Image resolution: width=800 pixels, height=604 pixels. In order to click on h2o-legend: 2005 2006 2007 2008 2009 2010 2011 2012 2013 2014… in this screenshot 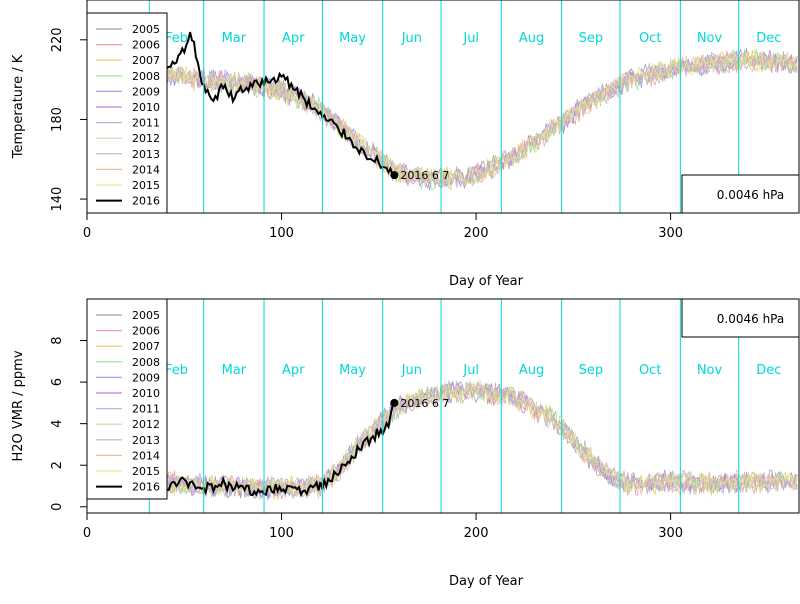, I will do `click(127, 399)`.